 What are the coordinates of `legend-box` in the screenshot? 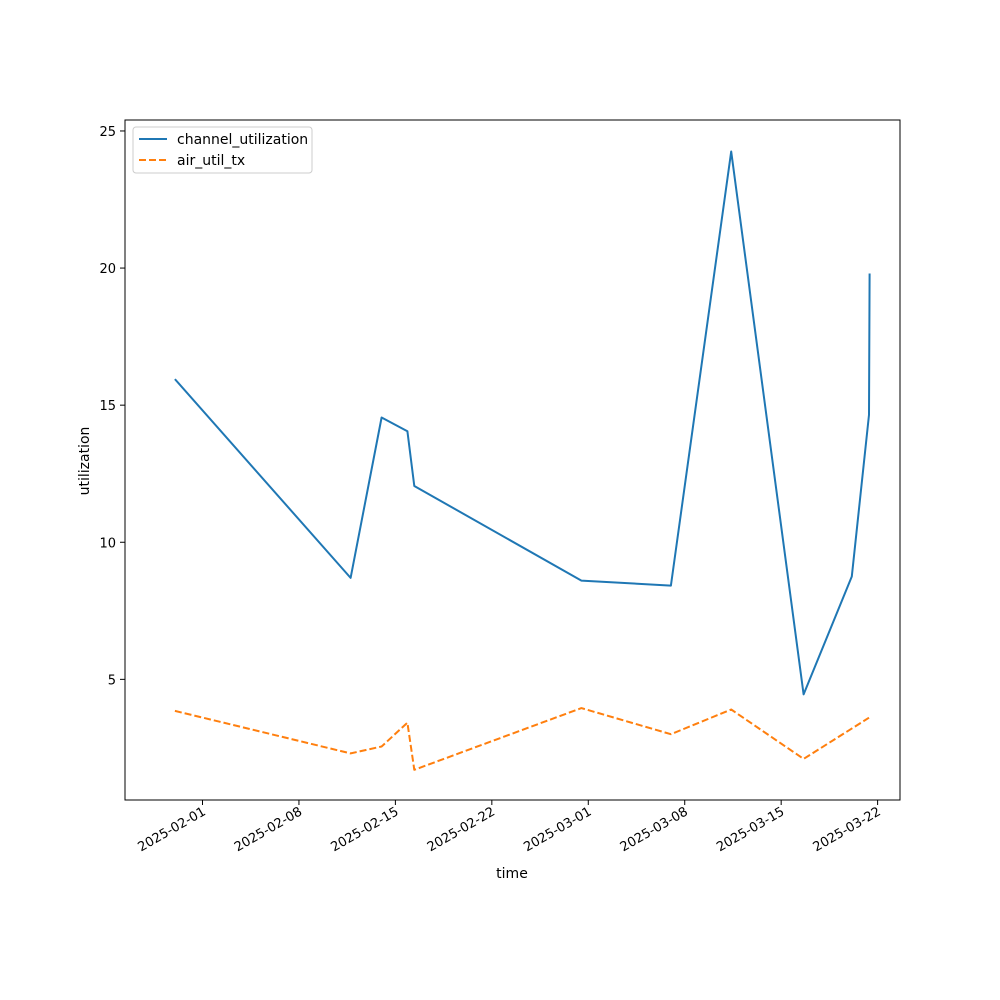 It's located at (222, 150).